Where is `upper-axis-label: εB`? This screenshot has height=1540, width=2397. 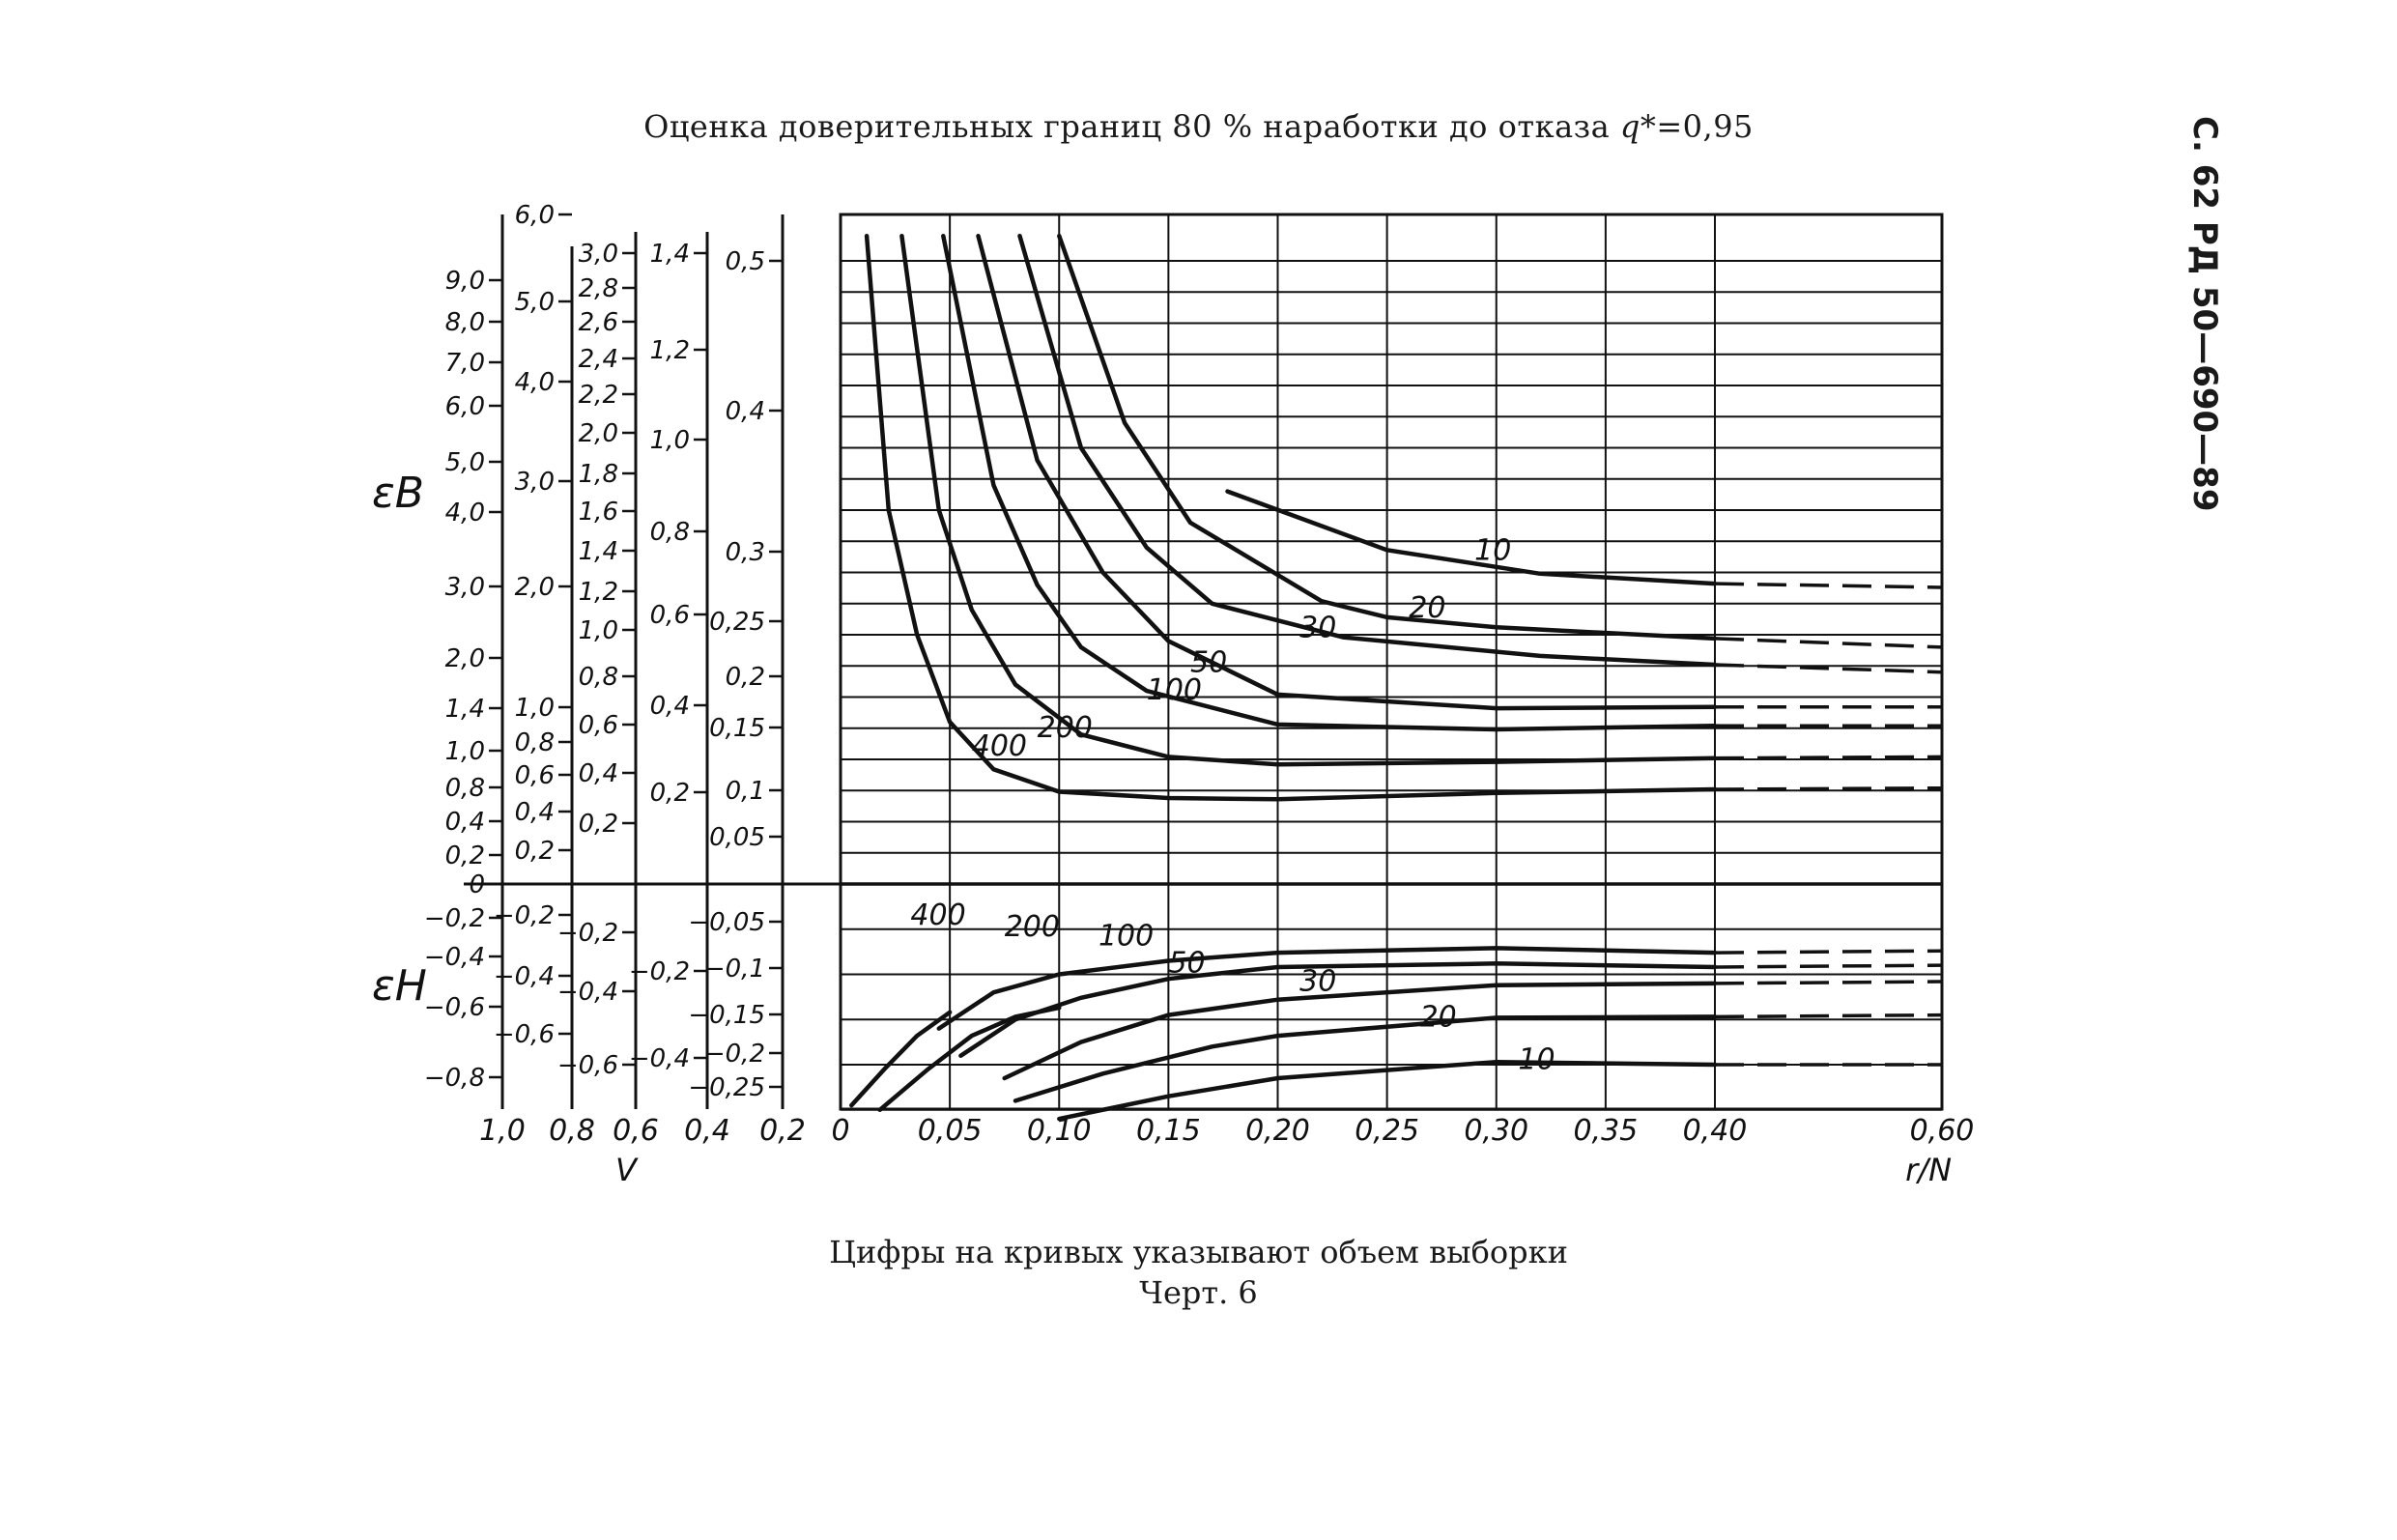
upper-axis-label: εB is located at coordinates (398, 493).